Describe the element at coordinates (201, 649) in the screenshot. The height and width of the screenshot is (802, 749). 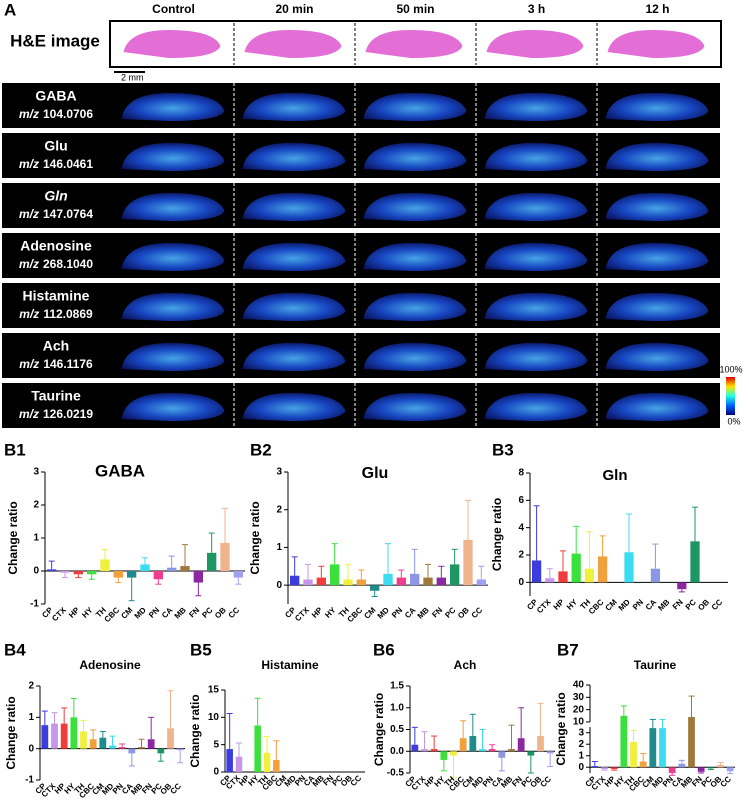
I see `panel-label: B5` at that location.